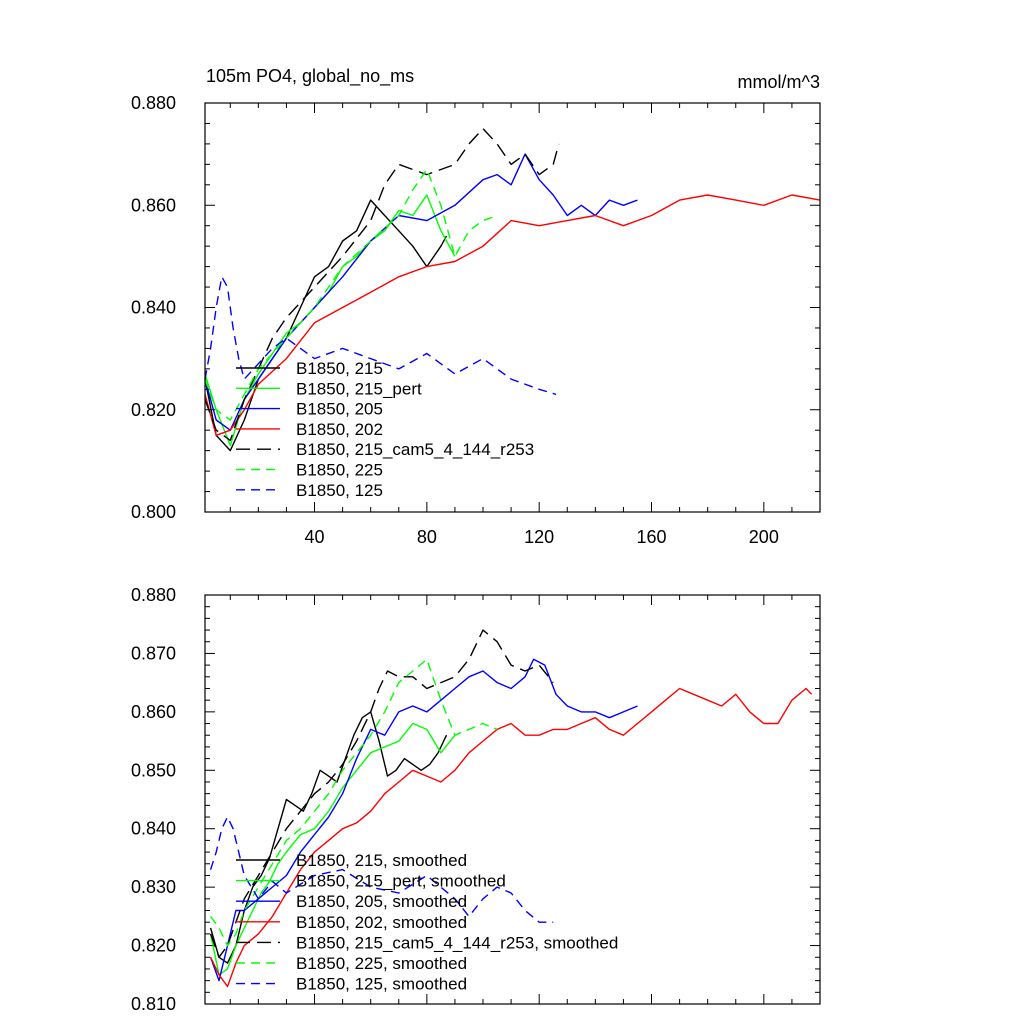 The image size is (1024, 1024). Describe the element at coordinates (310, 76) in the screenshot. I see `top-chart-title: 105m PO4, global_no_ms` at that location.